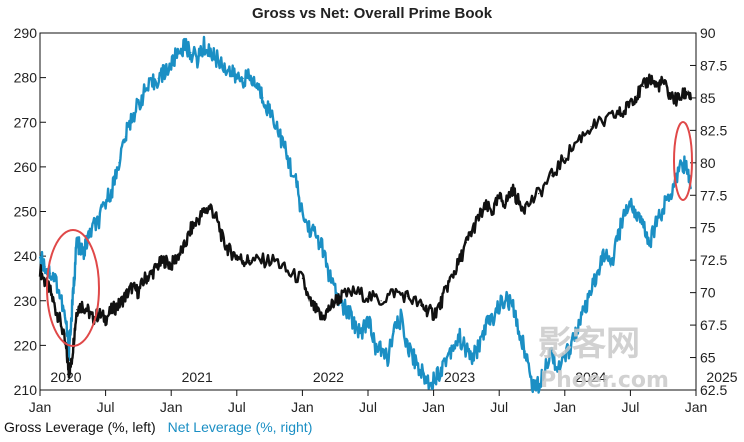 The height and width of the screenshot is (442, 744). Describe the element at coordinates (65, 377) in the screenshot. I see `year-label: 2020` at that location.